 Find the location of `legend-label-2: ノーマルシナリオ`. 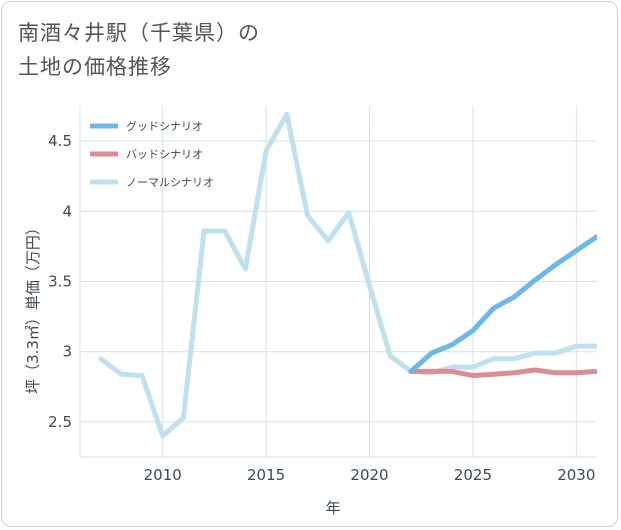

legend-label-2: ノーマルシナリオ is located at coordinates (170, 182).